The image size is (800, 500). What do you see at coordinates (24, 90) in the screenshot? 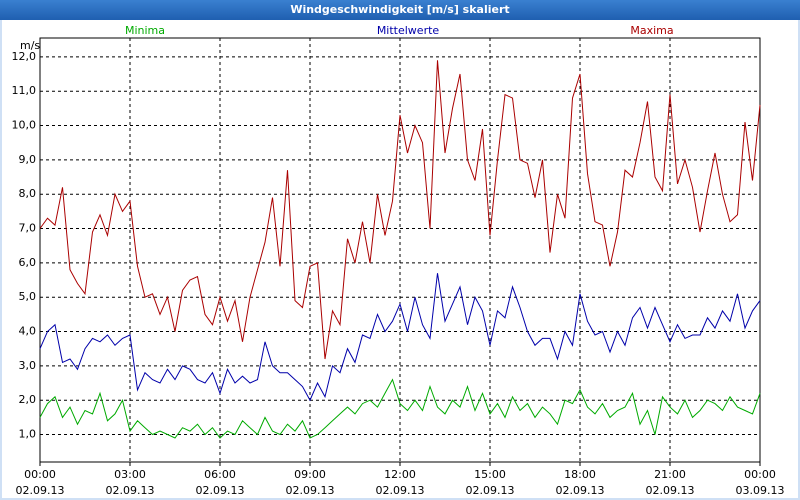
I see `y-tick-label: 11,0` at bounding box center [24, 90].